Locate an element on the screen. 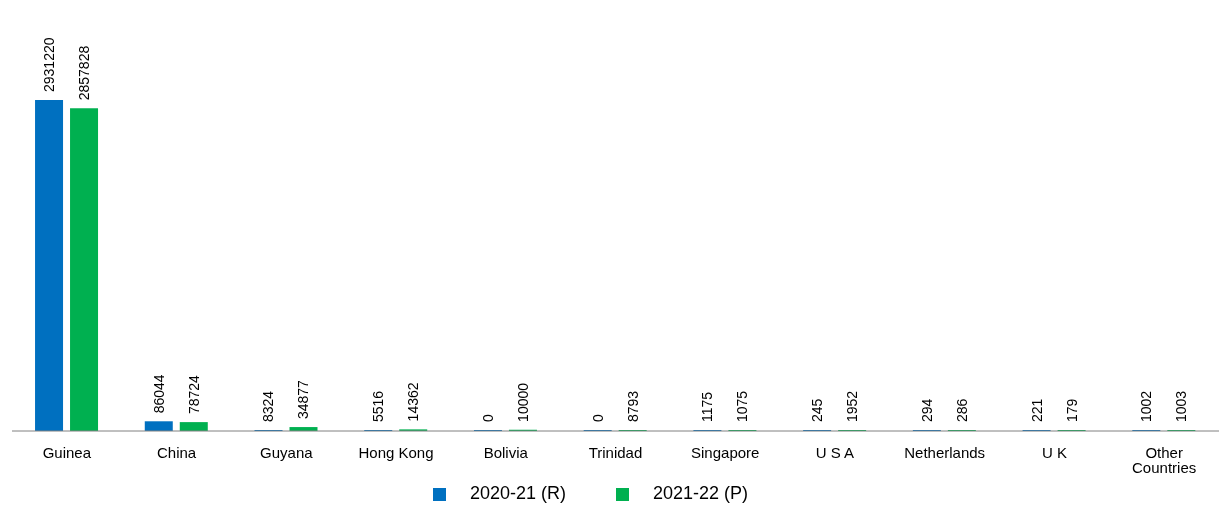 The image size is (1231, 512). x-tick-label: Other Countries is located at coordinates (1164, 459).